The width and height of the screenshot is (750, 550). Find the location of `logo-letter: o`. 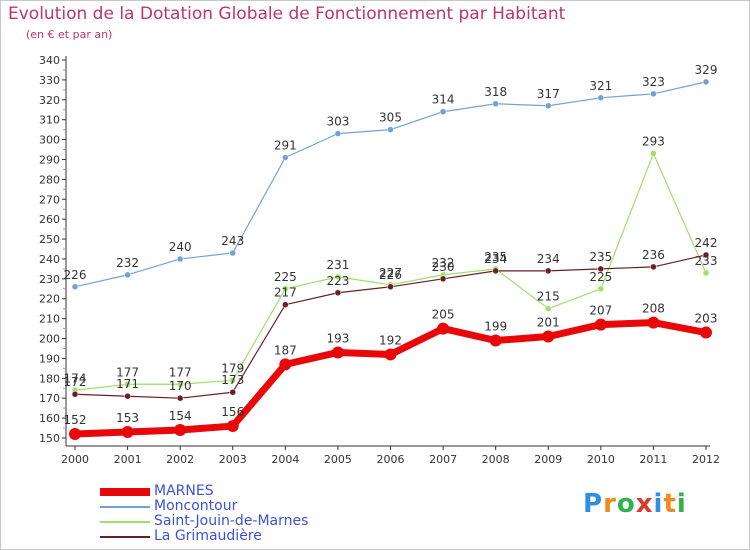

logo-letter: o is located at coordinates (626, 504).